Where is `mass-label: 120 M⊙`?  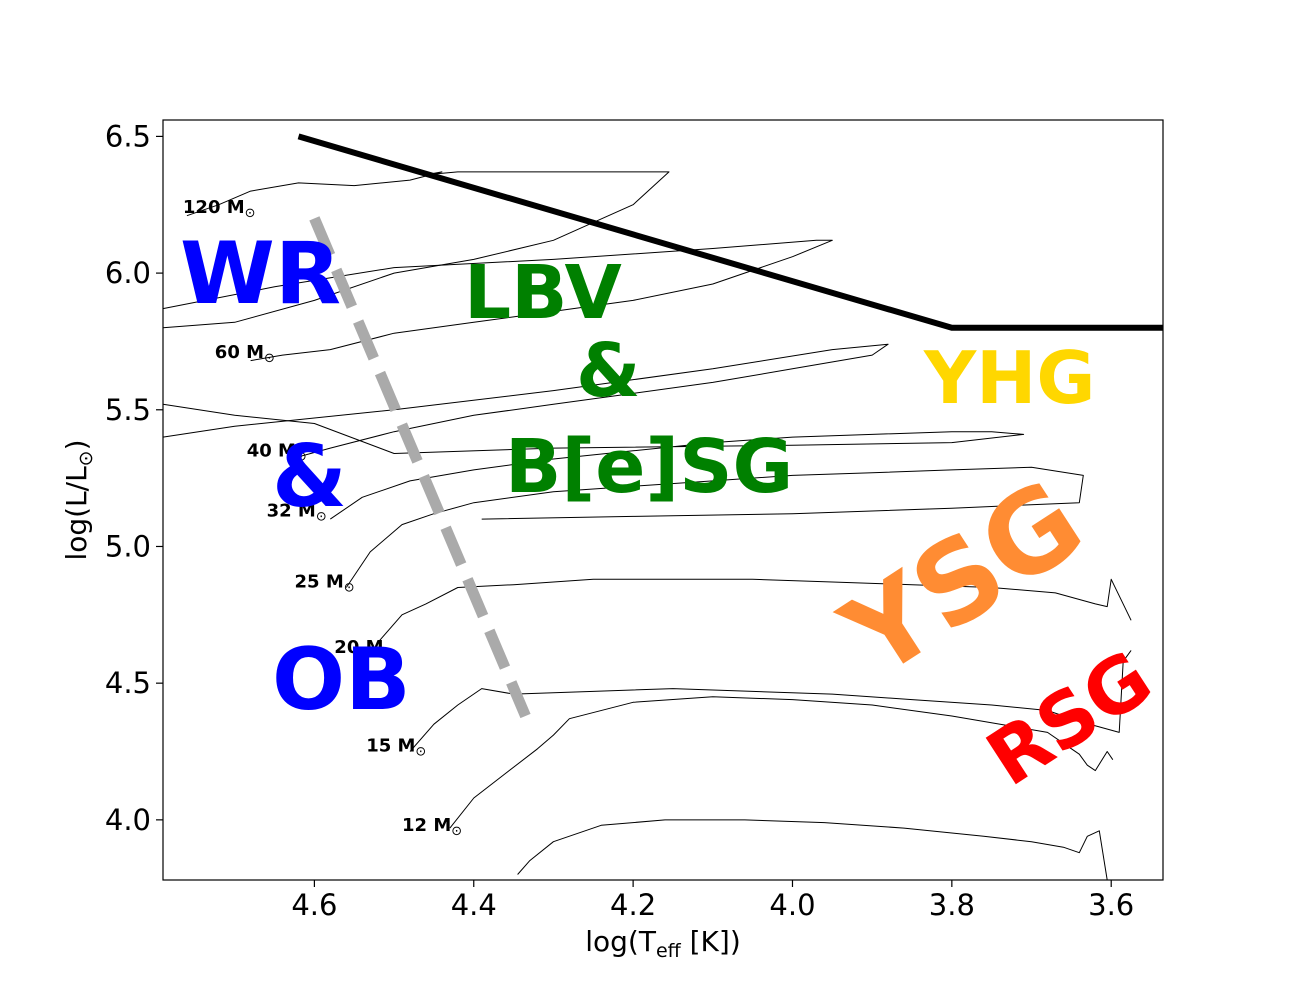 mass-label: 120 M⊙ is located at coordinates (219, 209).